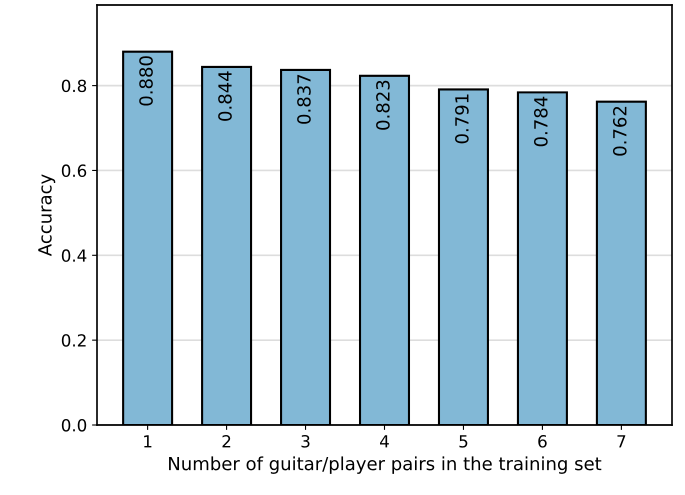  Describe the element at coordinates (619, 131) in the screenshot. I see `data-label: 0.762` at that location.